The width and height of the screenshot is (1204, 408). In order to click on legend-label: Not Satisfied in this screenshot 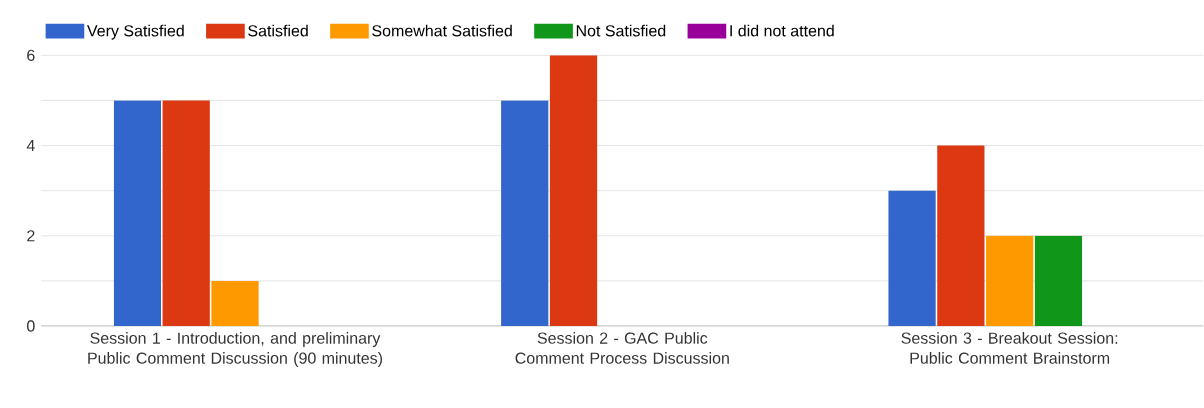, I will do `click(621, 30)`.